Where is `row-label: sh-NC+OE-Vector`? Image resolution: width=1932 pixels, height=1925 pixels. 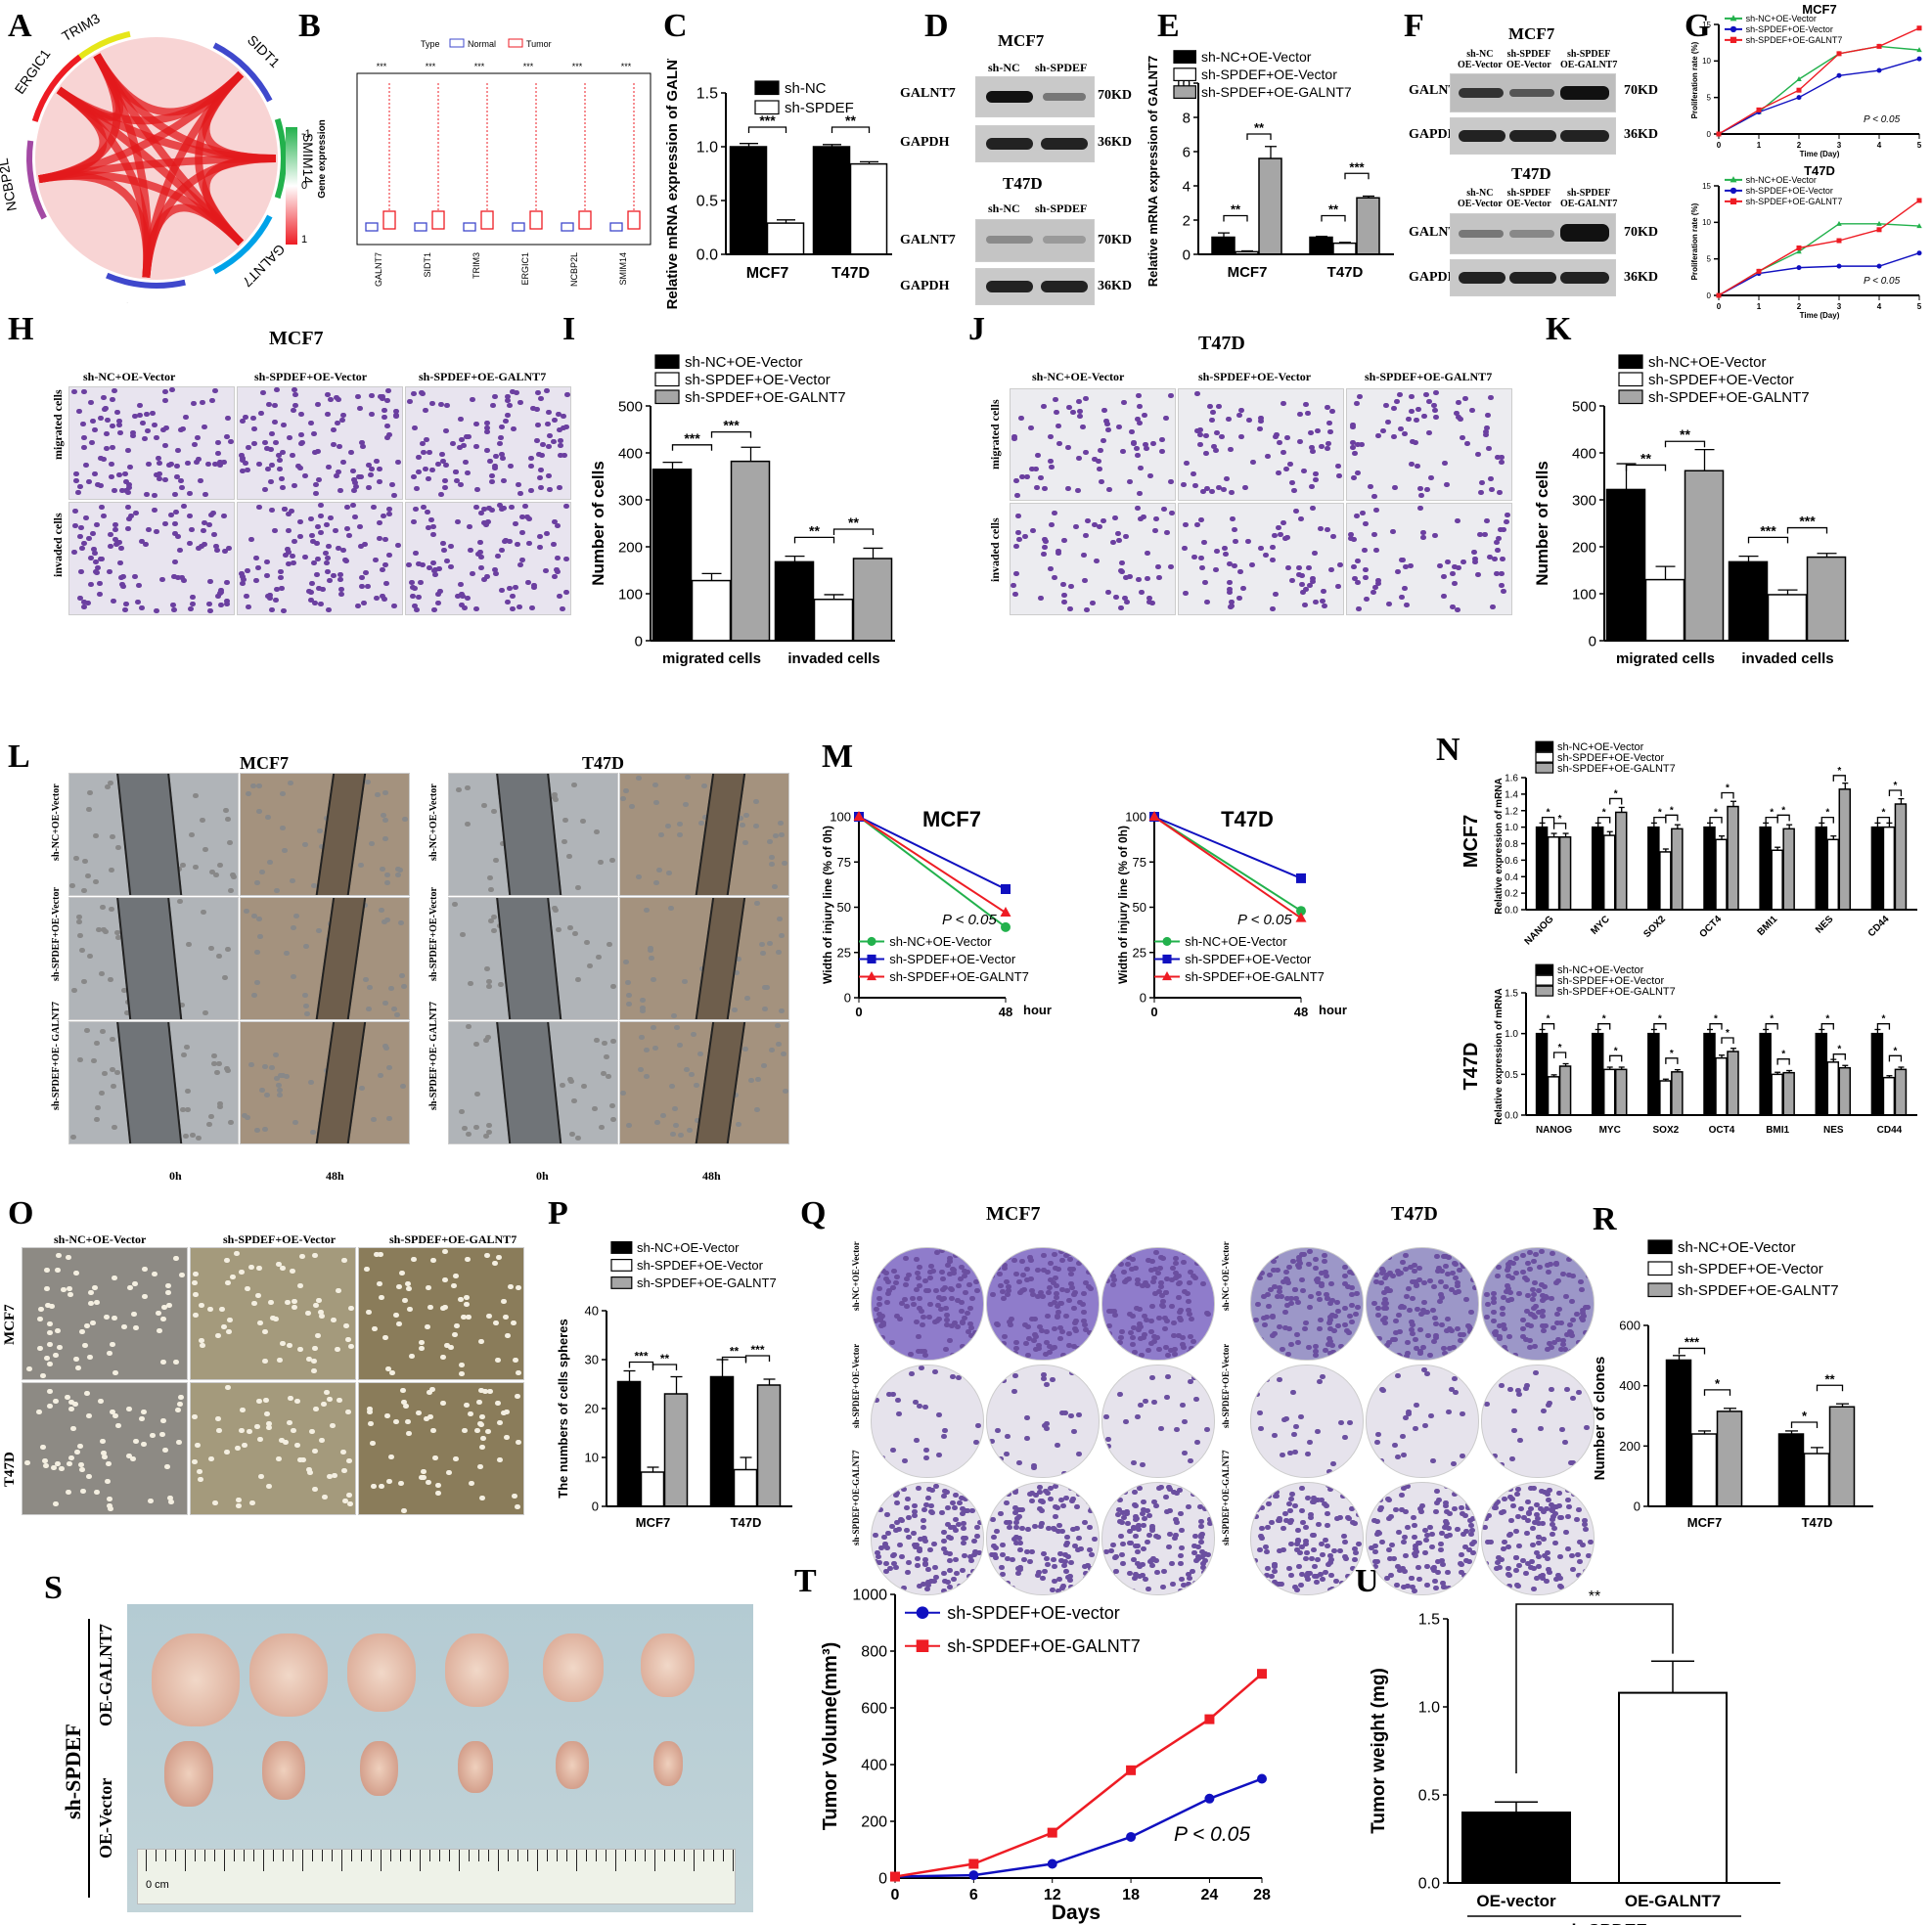 row-label: sh-NC+OE-Vector is located at coordinates (1226, 1276).